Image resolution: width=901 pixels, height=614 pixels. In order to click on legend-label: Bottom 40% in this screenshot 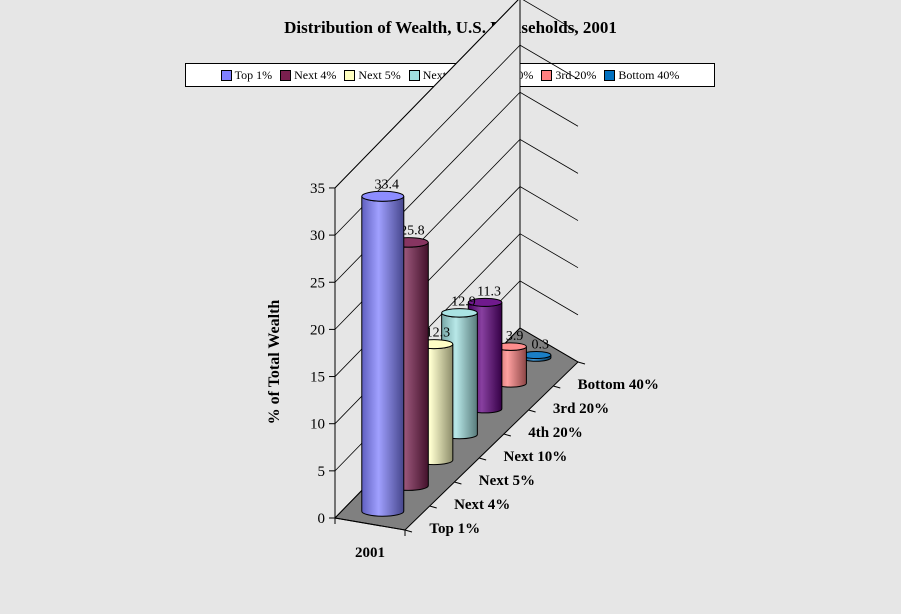, I will do `click(649, 74)`.